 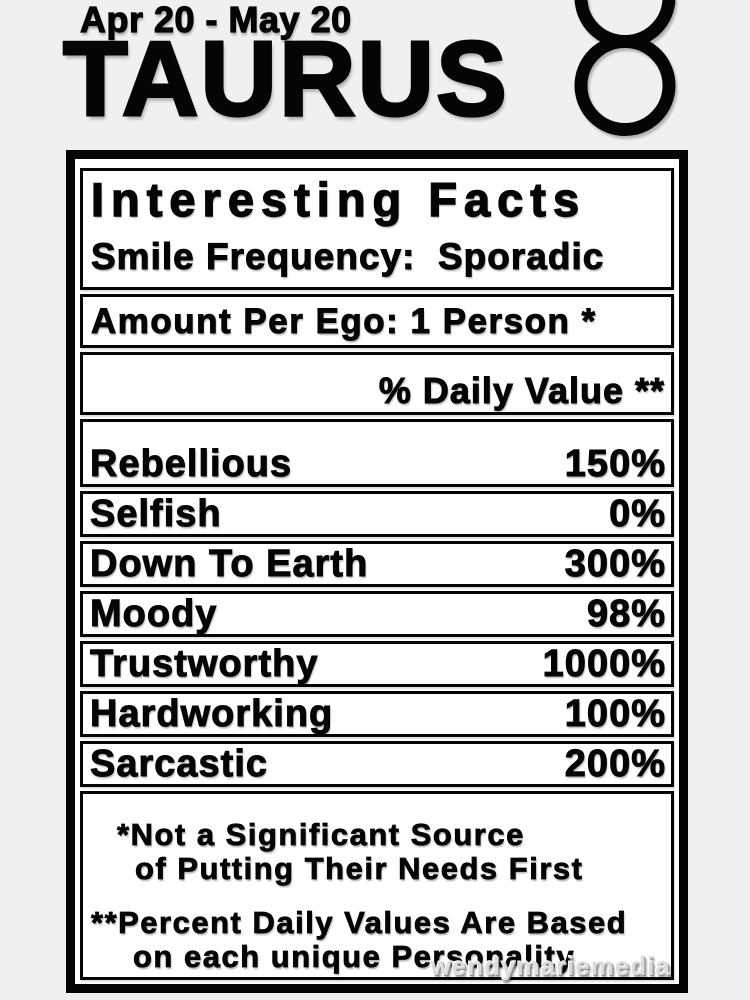 I want to click on trait-value: 200%, so click(x=615, y=764).